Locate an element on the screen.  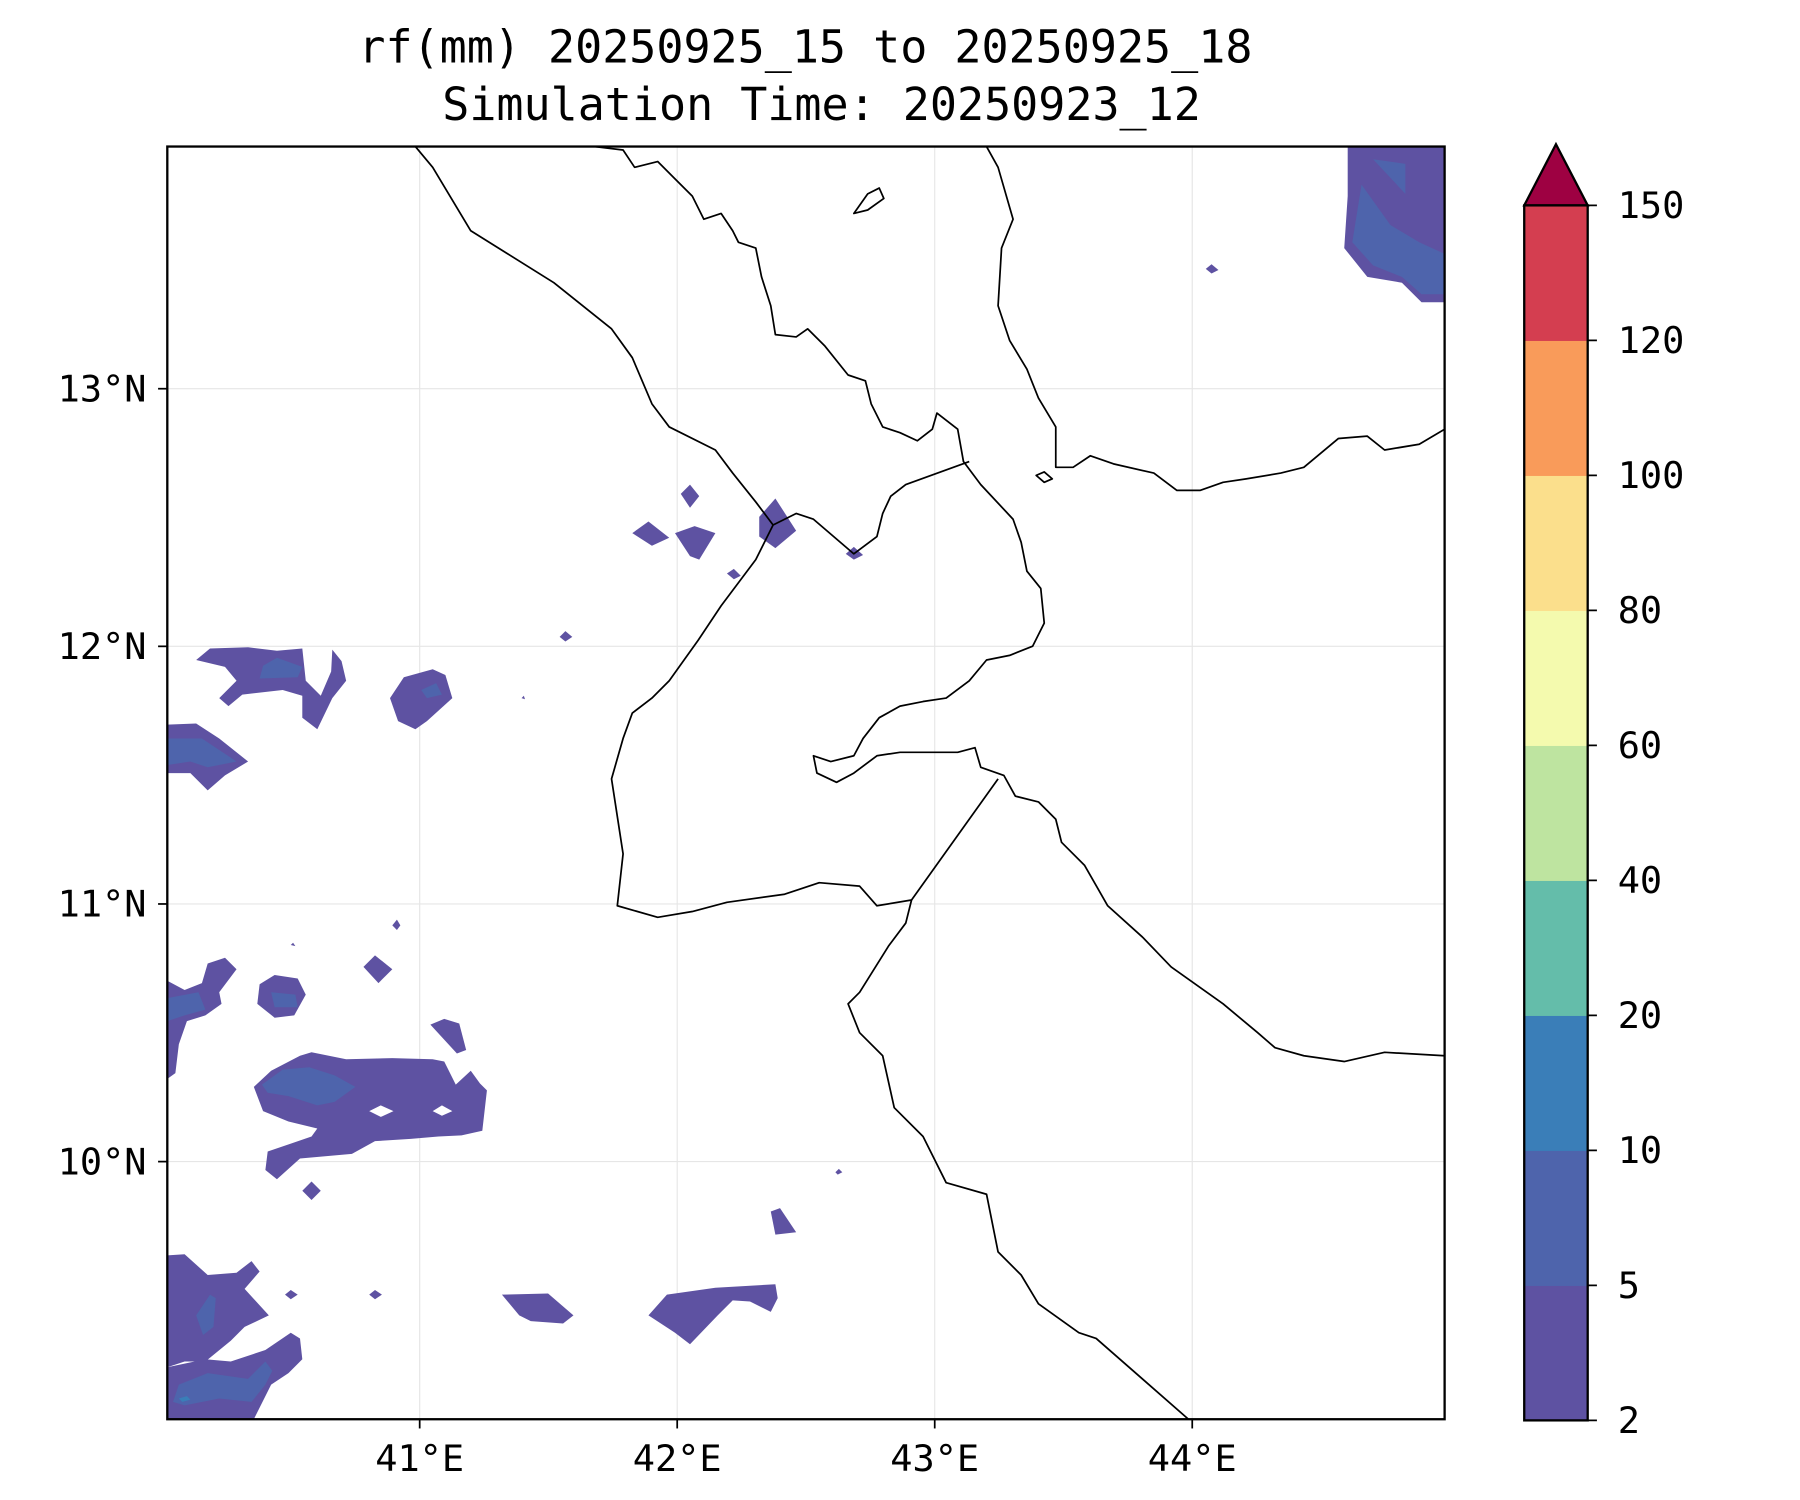
colorbar-tick-label: 60 is located at coordinates (1640, 745).